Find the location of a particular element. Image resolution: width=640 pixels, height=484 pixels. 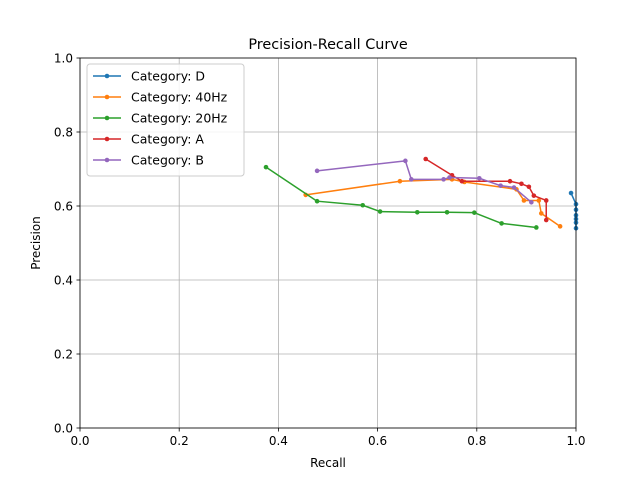

legend-entry: Category: 40Hz is located at coordinates (160, 97).